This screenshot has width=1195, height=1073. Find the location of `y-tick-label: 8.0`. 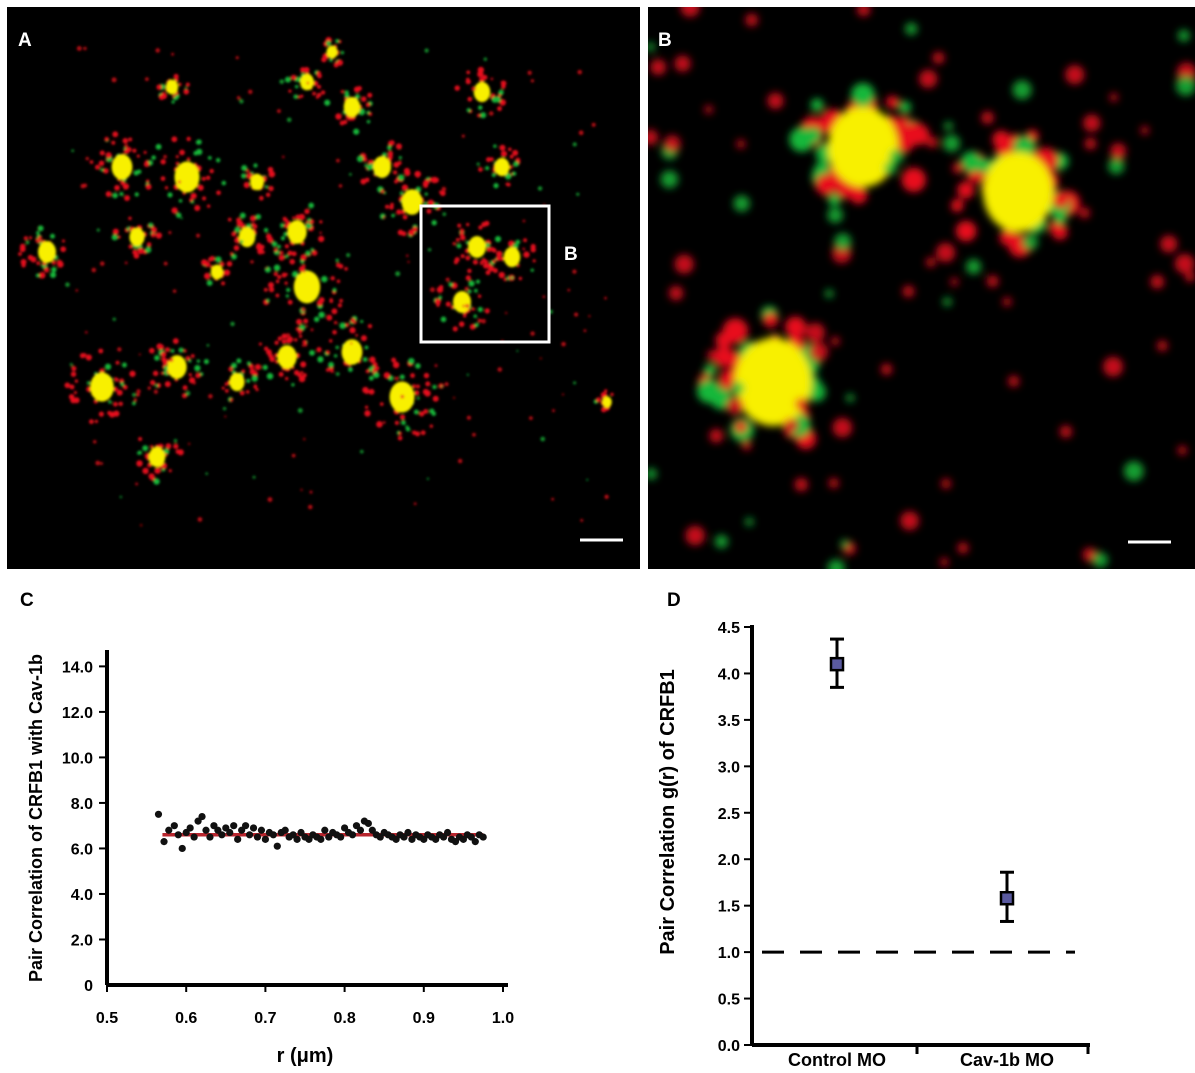

y-tick-label: 8.0 is located at coordinates (82, 804).